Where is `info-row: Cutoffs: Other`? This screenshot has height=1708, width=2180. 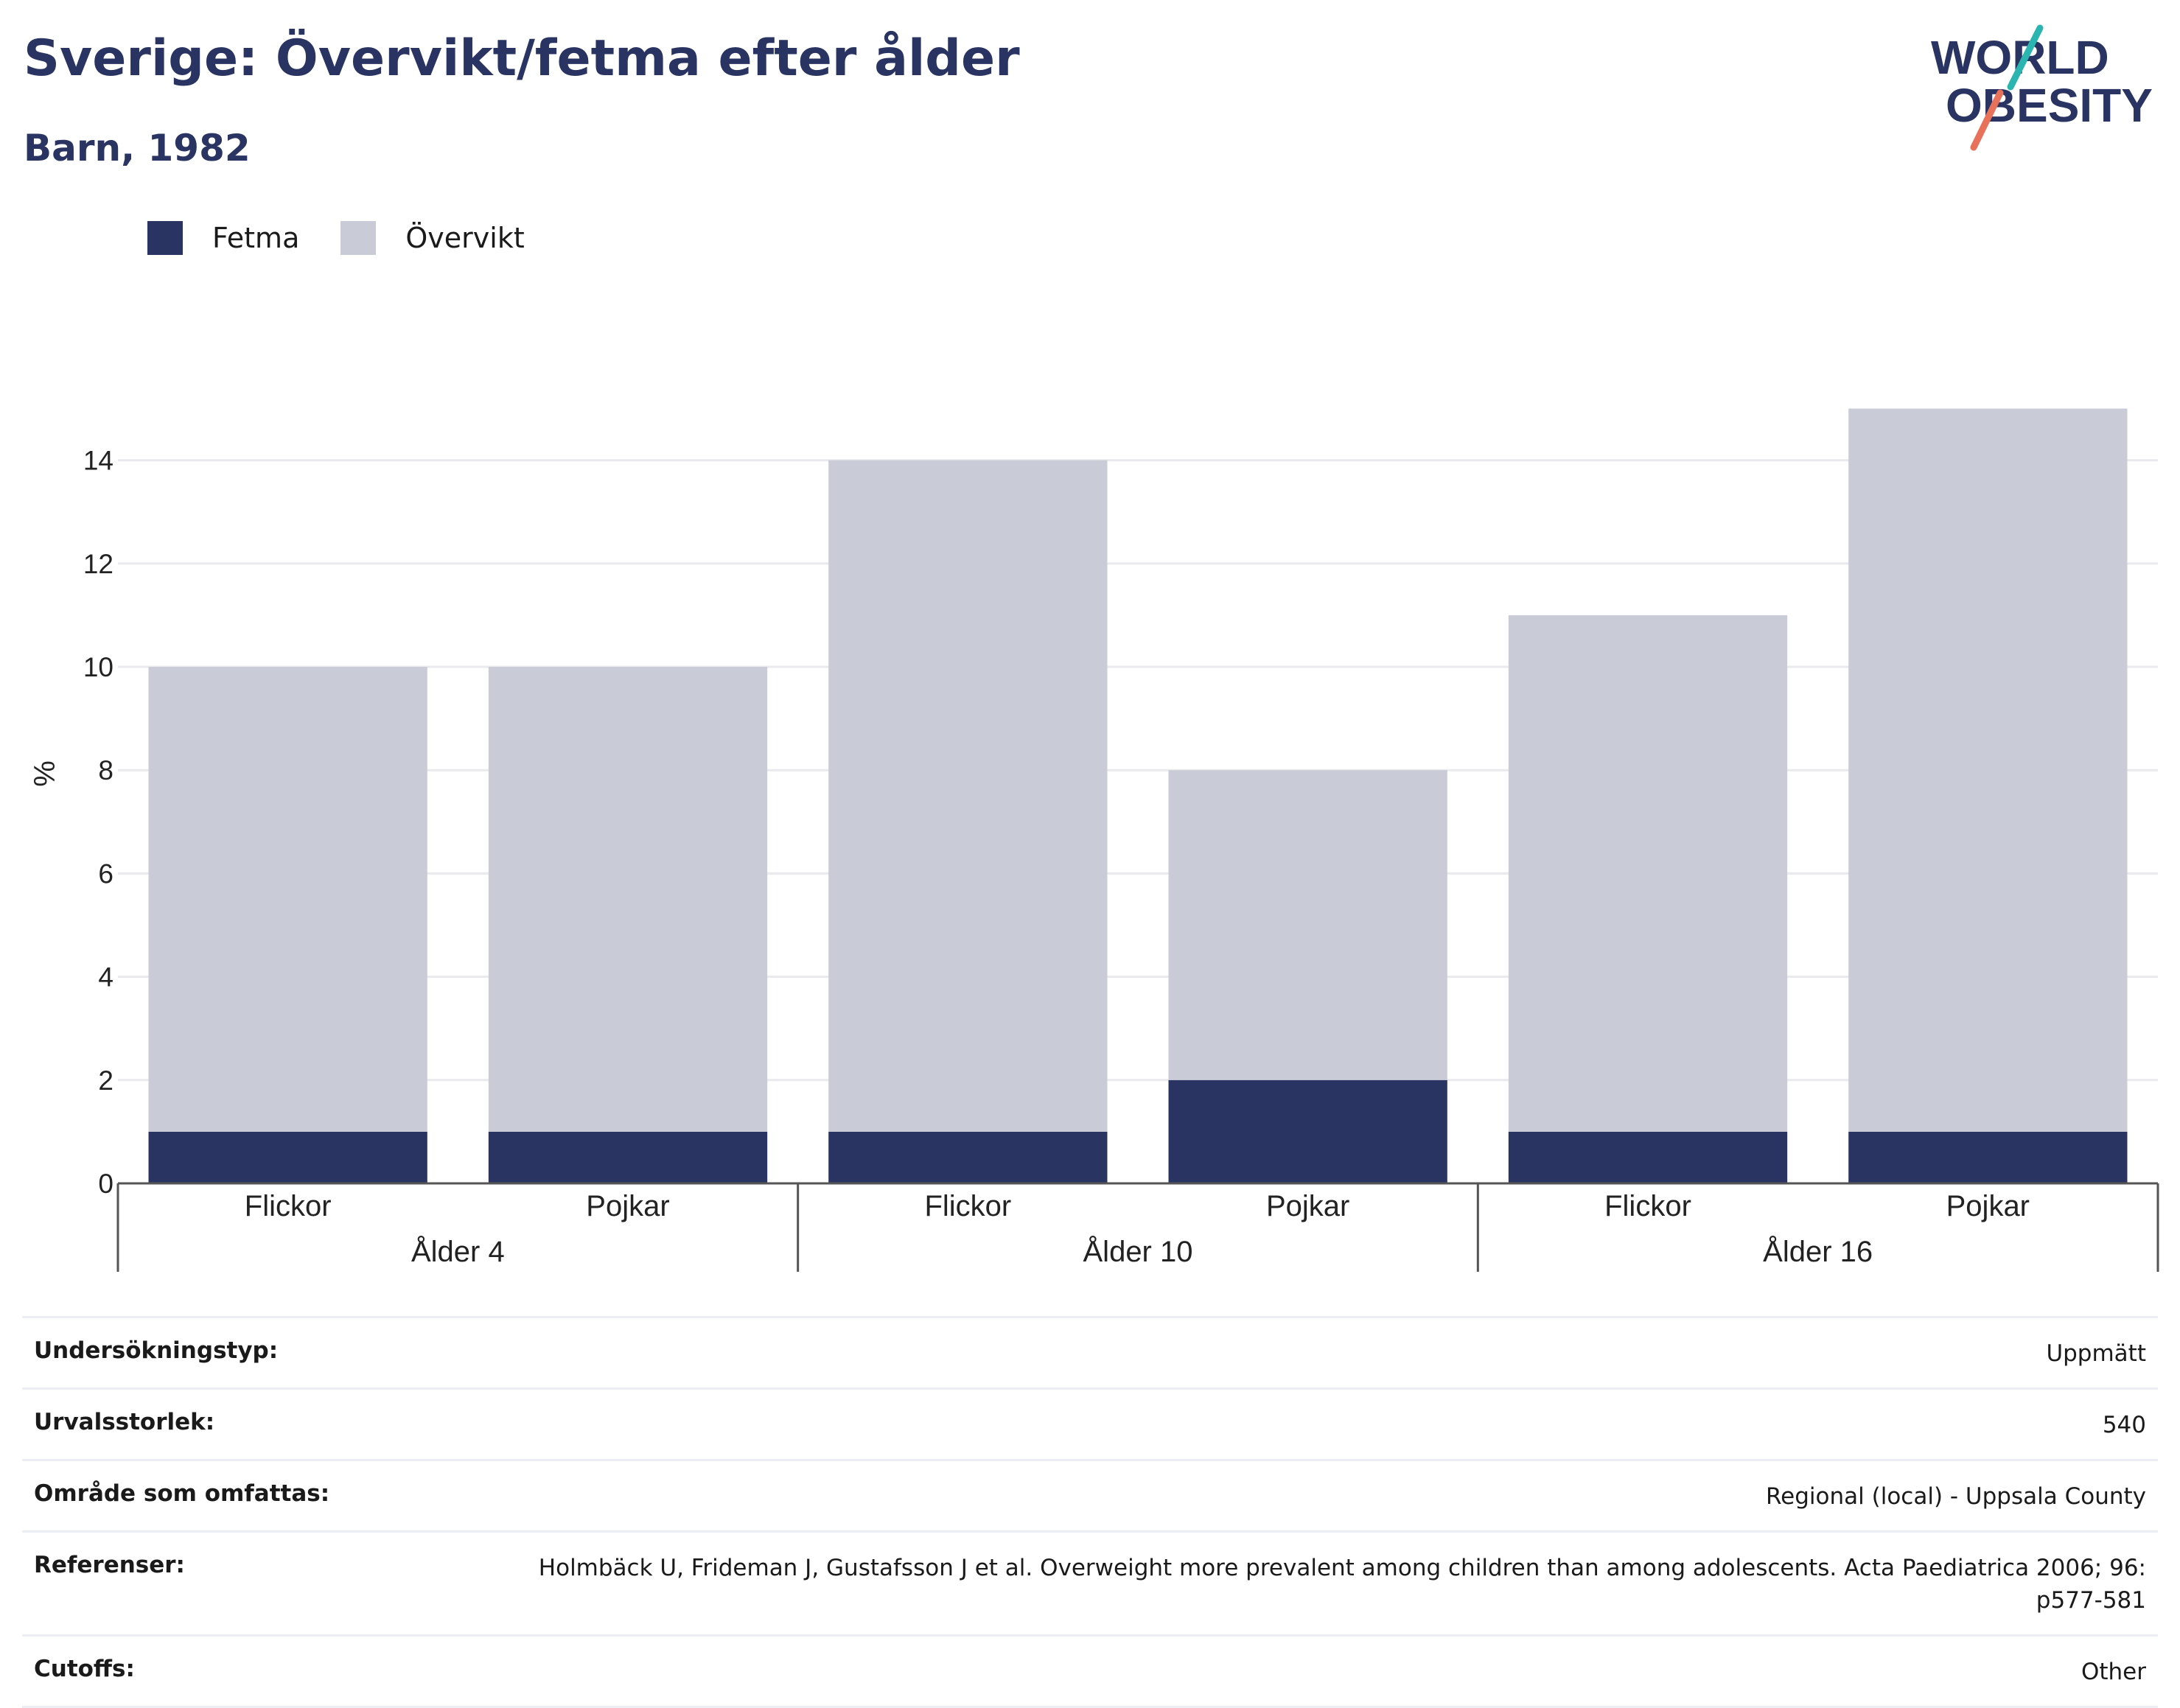
info-row: Cutoffs: Other is located at coordinates (1090, 1671).